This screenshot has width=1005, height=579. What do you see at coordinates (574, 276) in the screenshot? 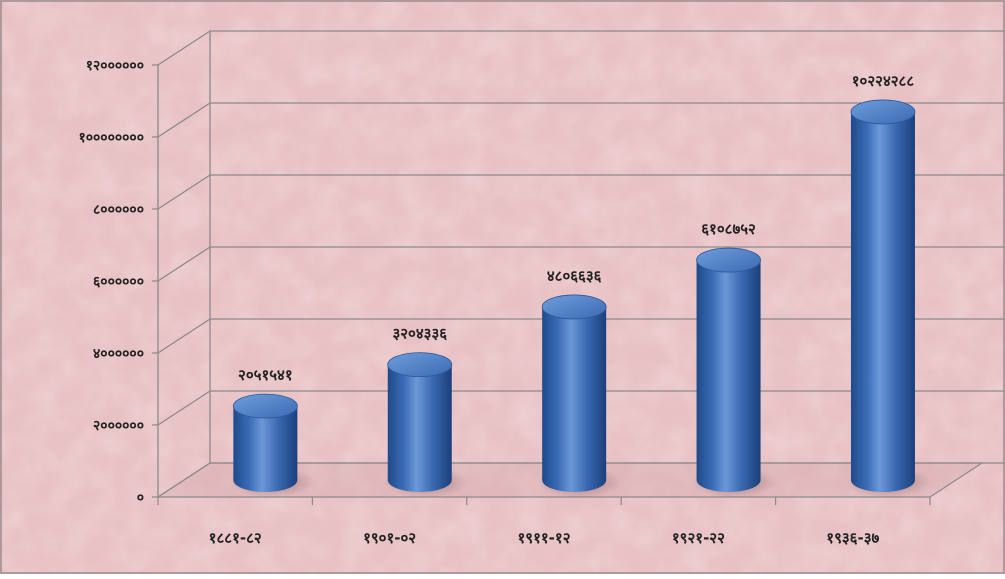
I see `data-label: ४८०६६३६` at bounding box center [574, 276].